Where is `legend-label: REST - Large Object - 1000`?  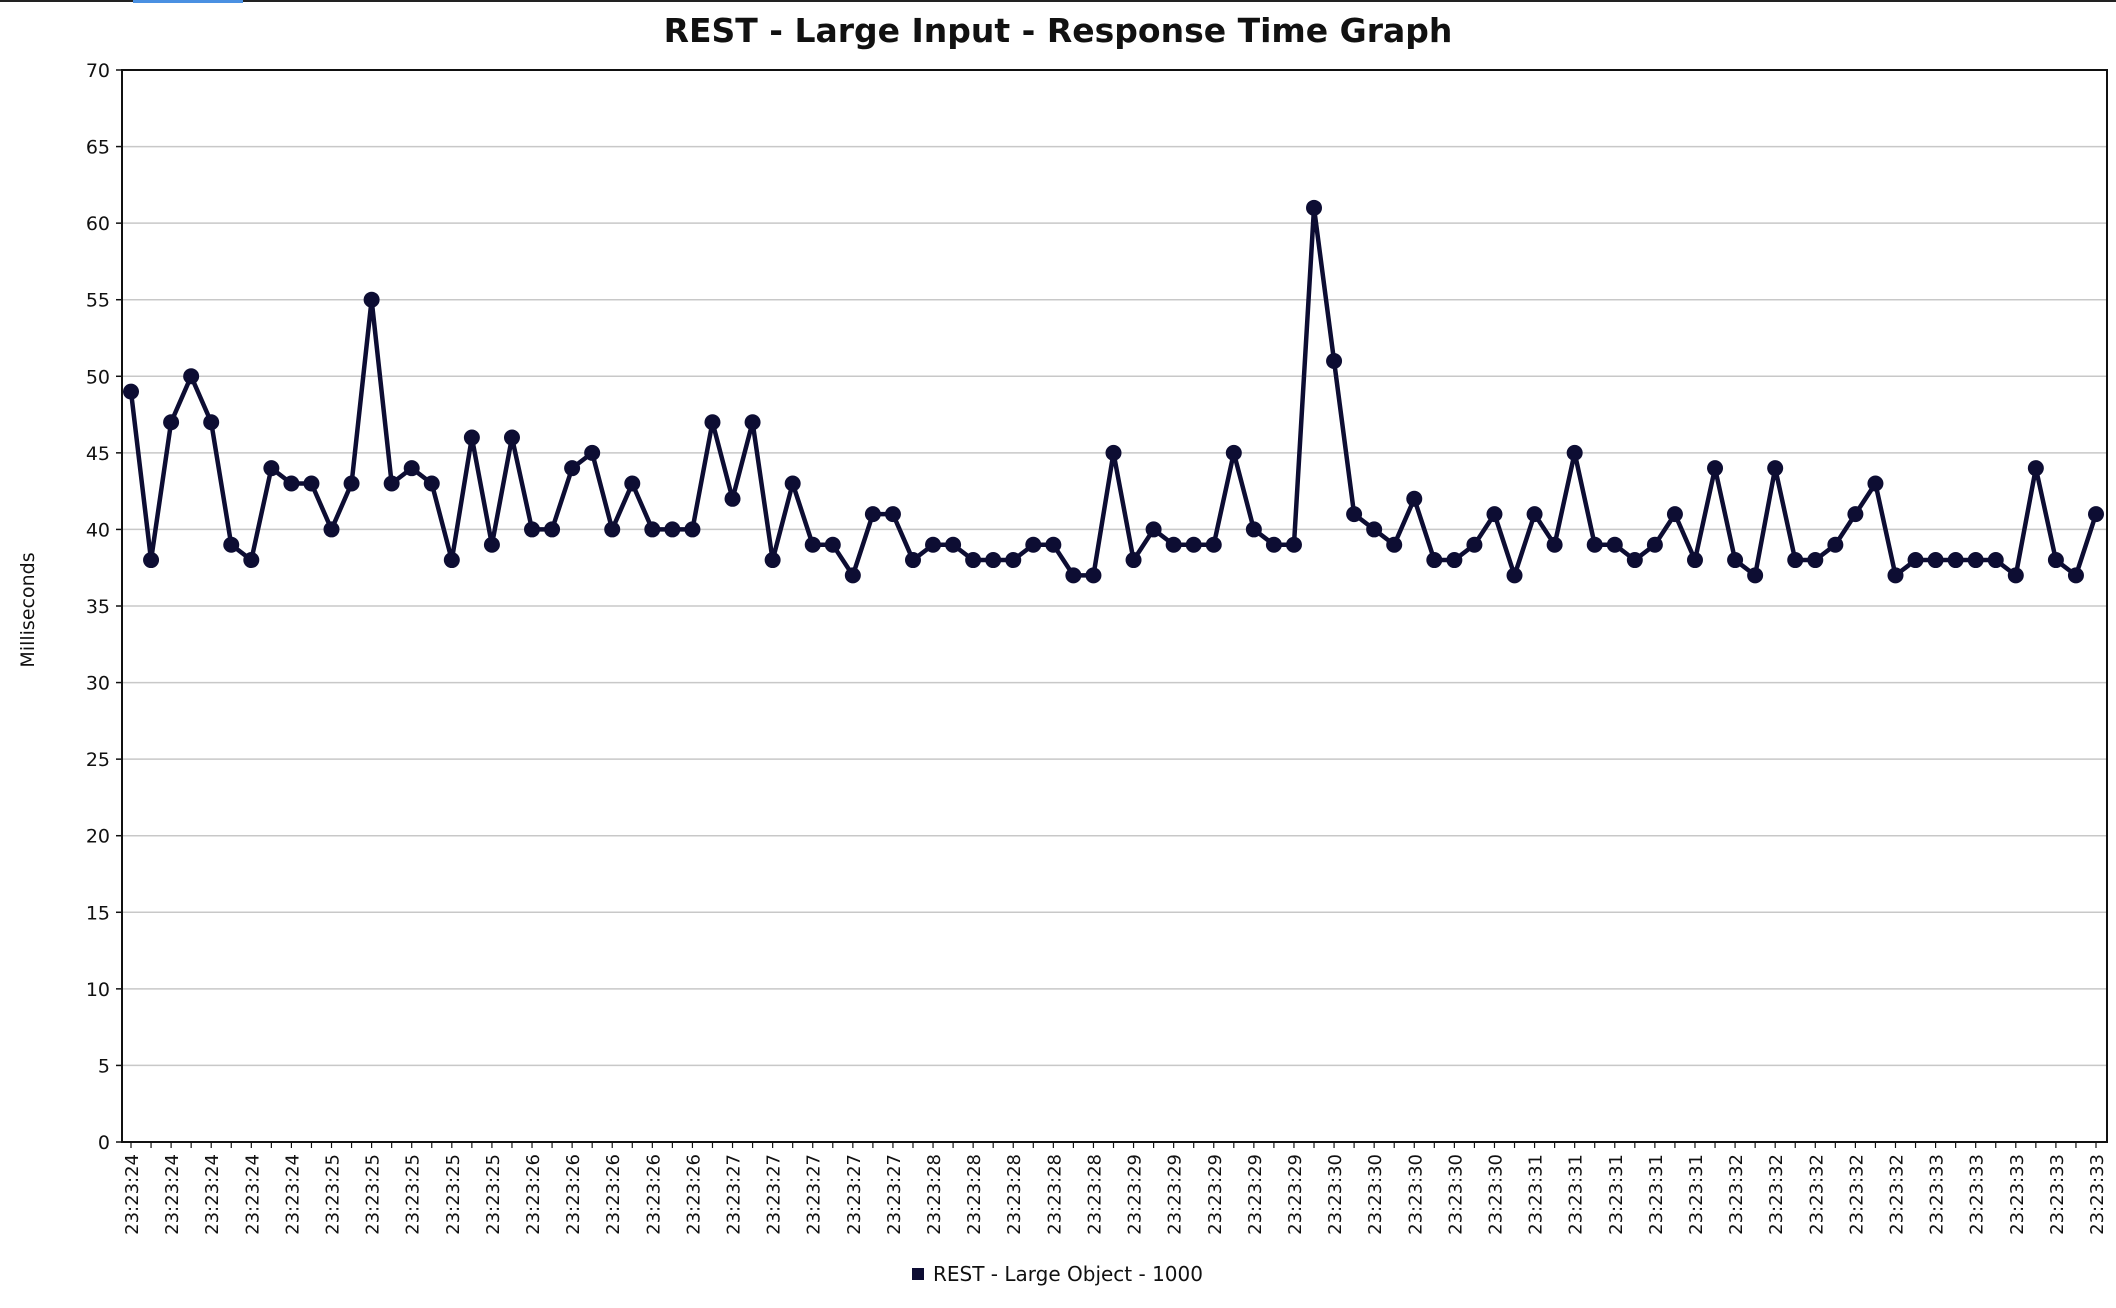
legend-label: REST - Large Object - 1000 is located at coordinates (1068, 1274).